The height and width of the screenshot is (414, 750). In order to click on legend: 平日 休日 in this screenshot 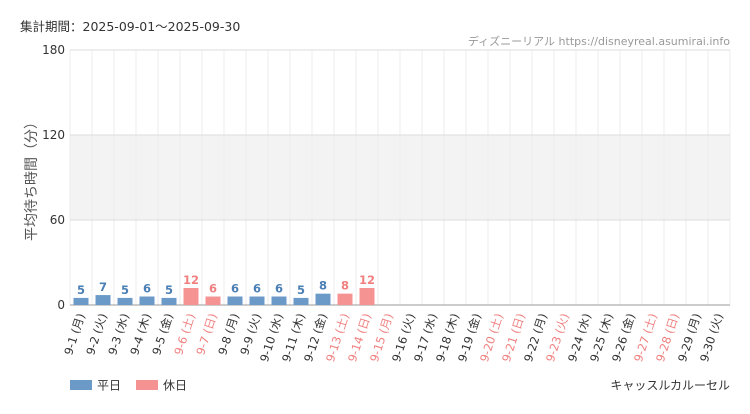, I will do `click(128, 386)`.